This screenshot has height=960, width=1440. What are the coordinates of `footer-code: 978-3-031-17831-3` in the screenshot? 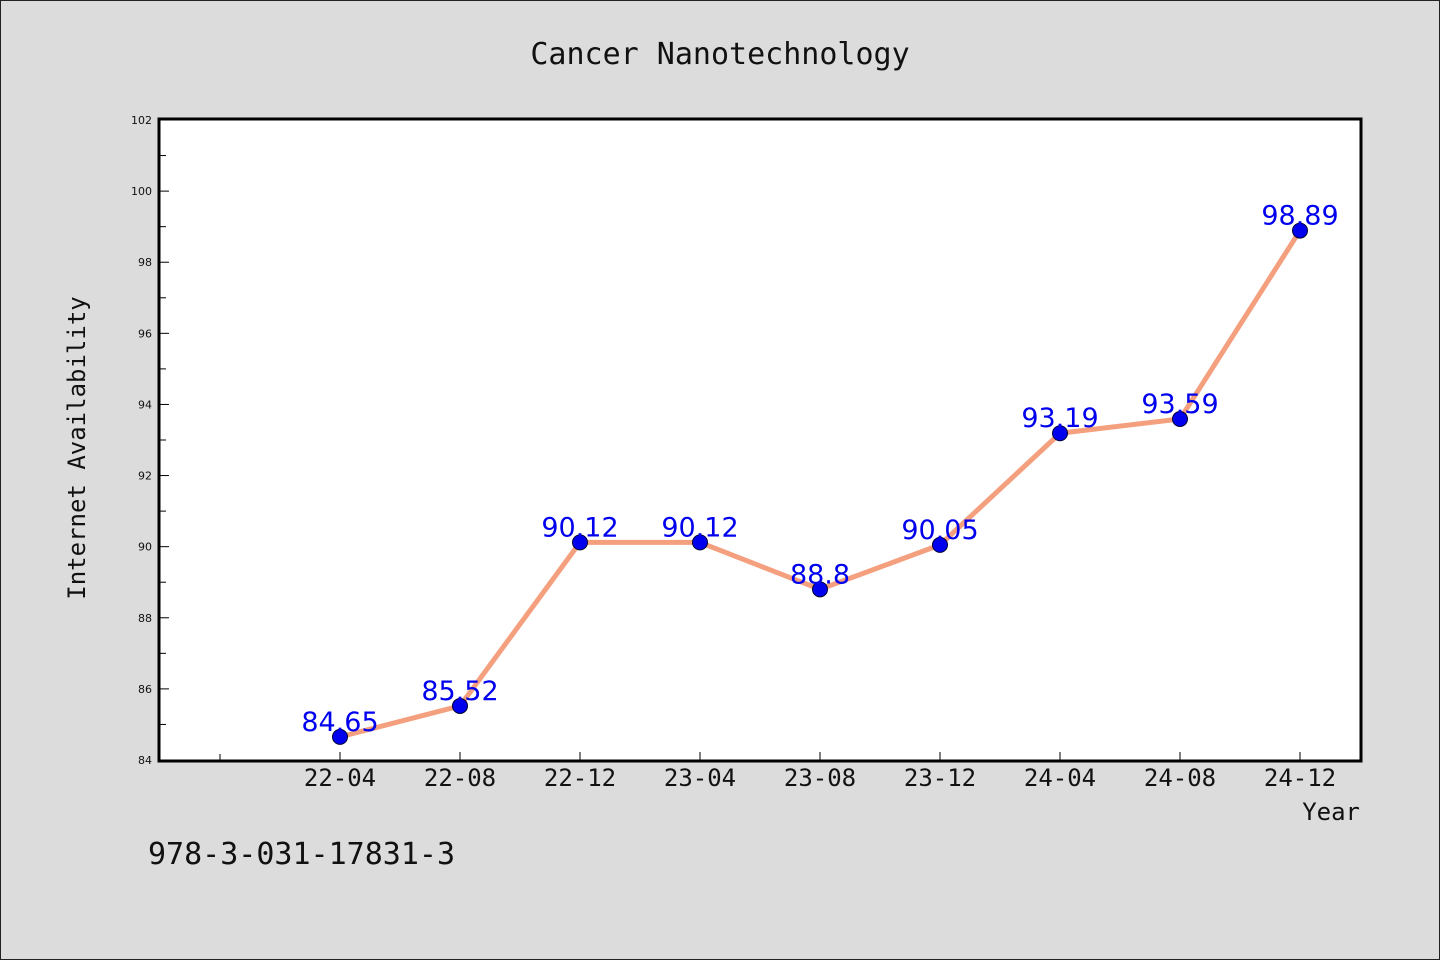 It's located at (301, 854).